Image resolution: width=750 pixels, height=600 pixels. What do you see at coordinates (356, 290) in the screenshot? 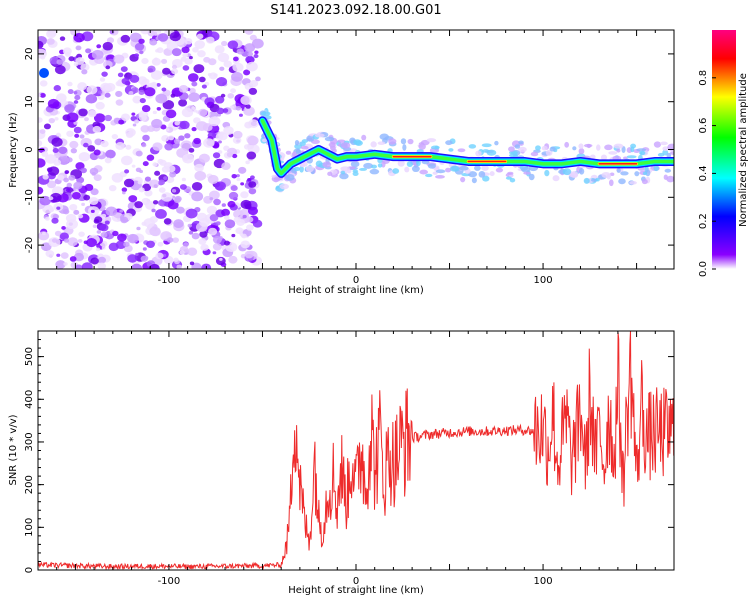
I see `spectrogram-xlabel: Height of straight line (km)` at bounding box center [356, 290].